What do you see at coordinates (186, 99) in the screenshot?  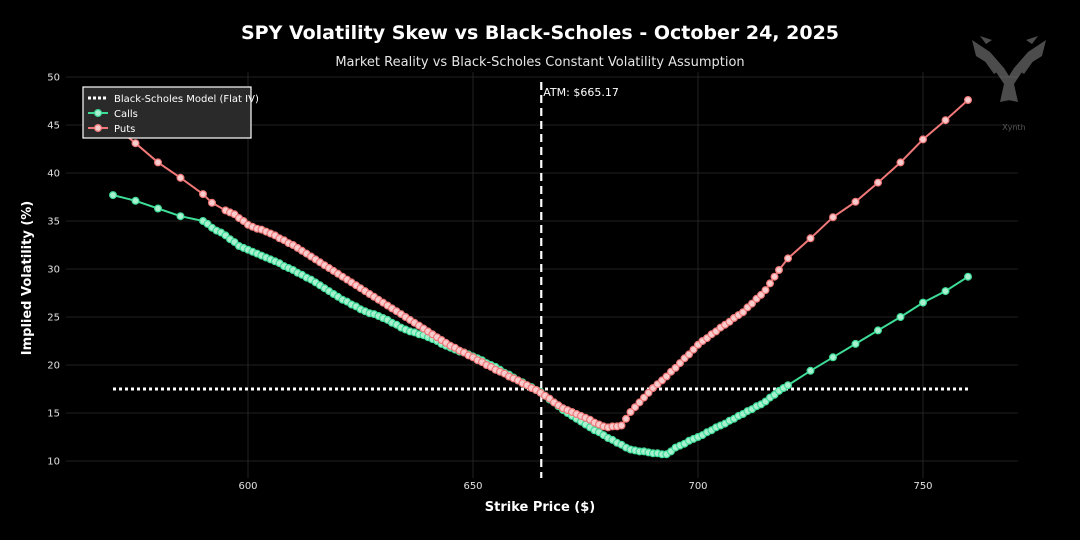 I see `legend-label-black-scholes: Black-Scholes Model (Flat IV)` at bounding box center [186, 99].